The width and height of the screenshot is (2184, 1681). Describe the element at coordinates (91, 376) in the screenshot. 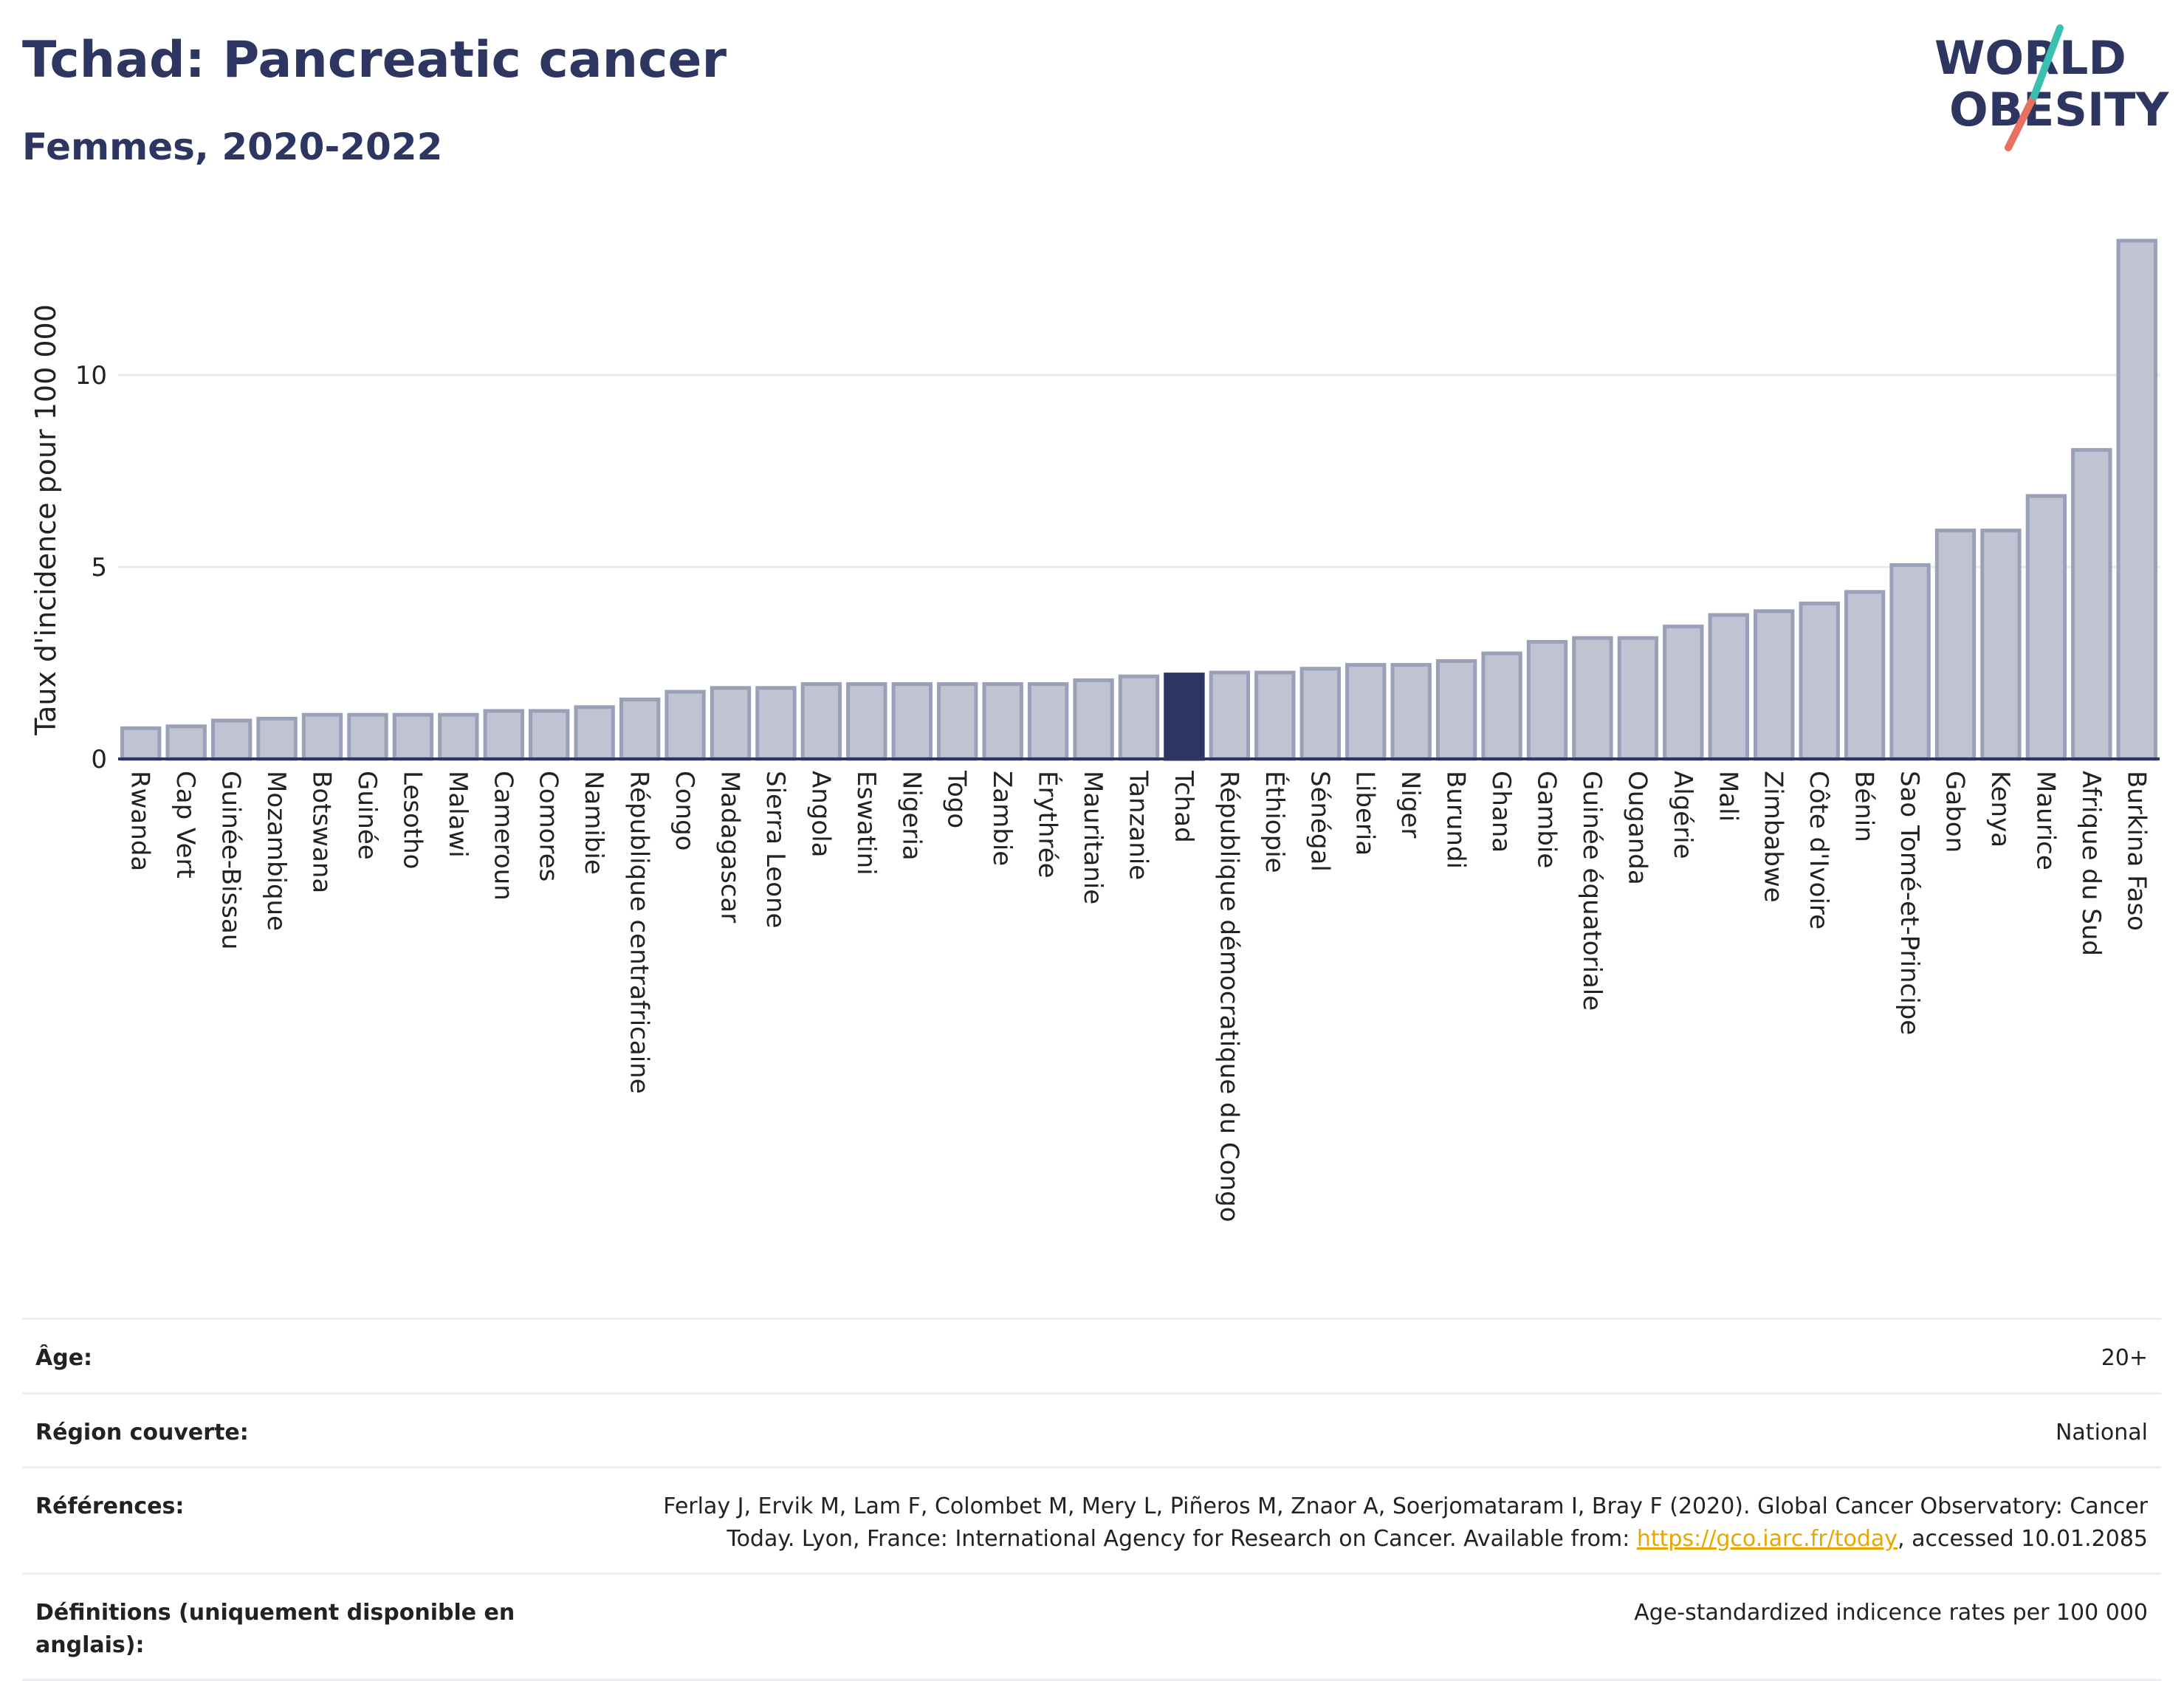

I see `y-tick-label: 10` at that location.